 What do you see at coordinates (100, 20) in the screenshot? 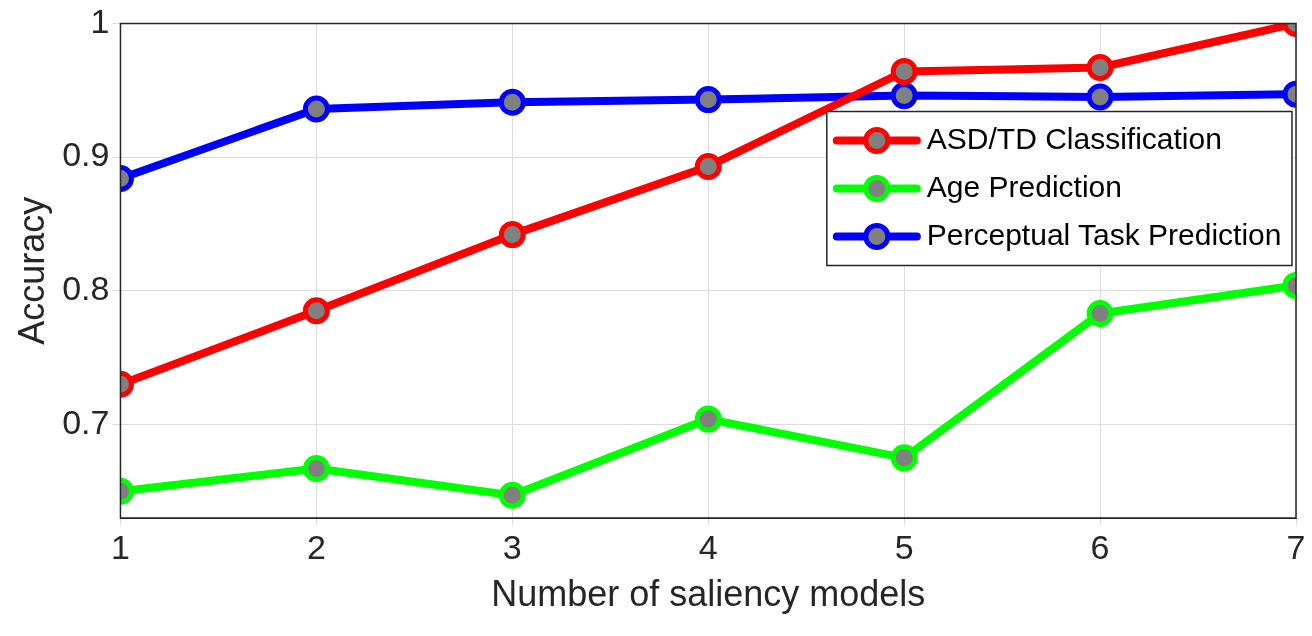
I see `y-tick-label: 1` at bounding box center [100, 20].